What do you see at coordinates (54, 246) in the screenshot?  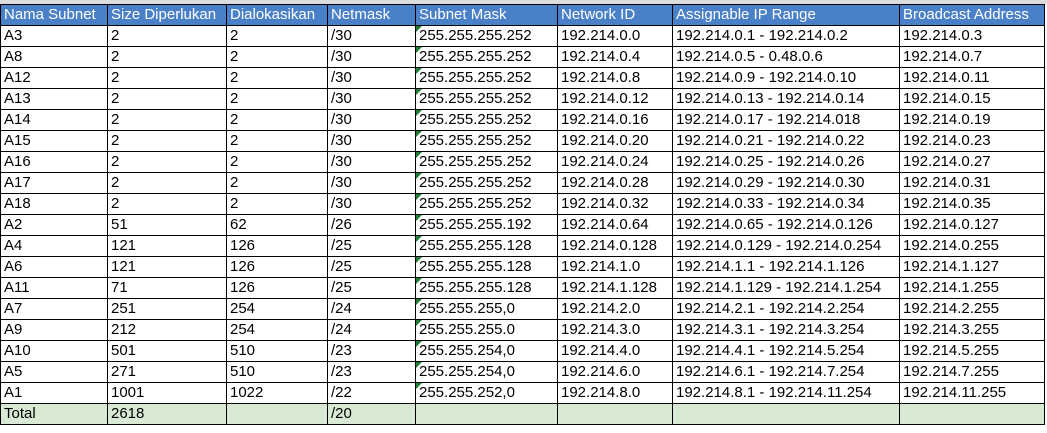 I see `table-cell: A4` at bounding box center [54, 246].